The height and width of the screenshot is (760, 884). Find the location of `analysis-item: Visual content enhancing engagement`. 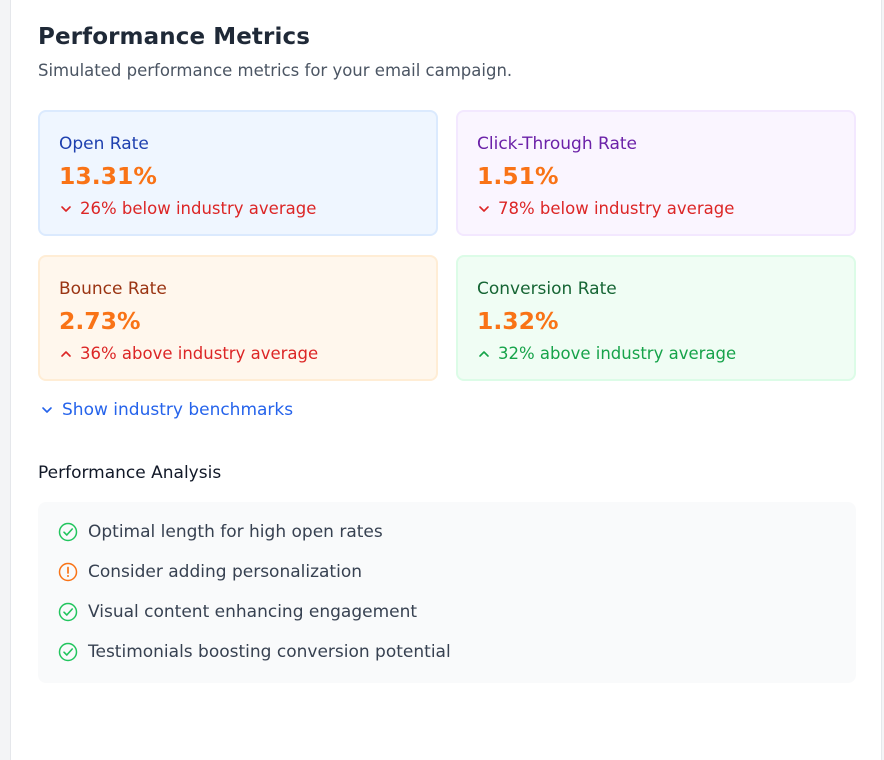

analysis-item: Visual content enhancing engagement is located at coordinates (237, 612).